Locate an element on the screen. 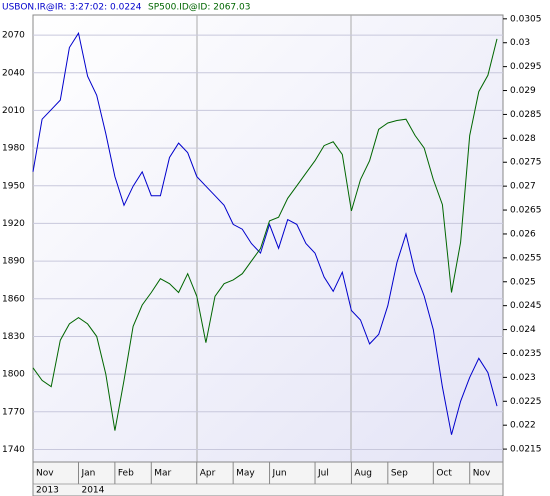 This screenshot has width=550, height=496. x-tick-label: Oct is located at coordinates (444, 474).